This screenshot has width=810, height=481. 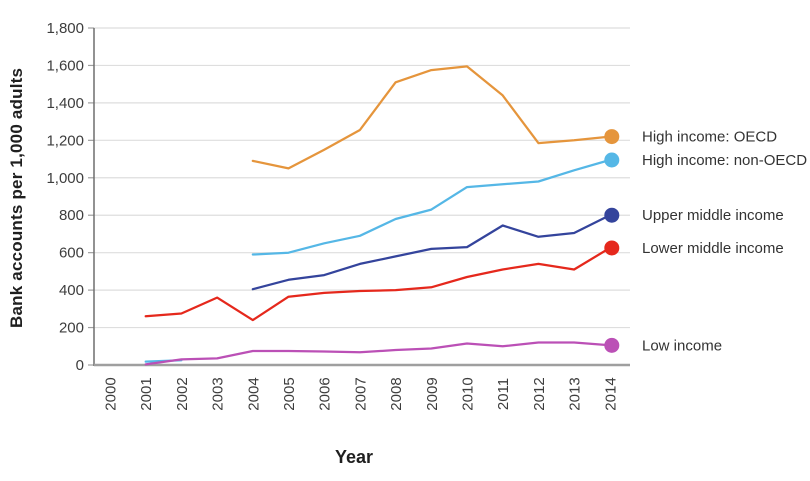 What do you see at coordinates (612, 160) in the screenshot?
I see `marker-high-income-non-oecd` at bounding box center [612, 160].